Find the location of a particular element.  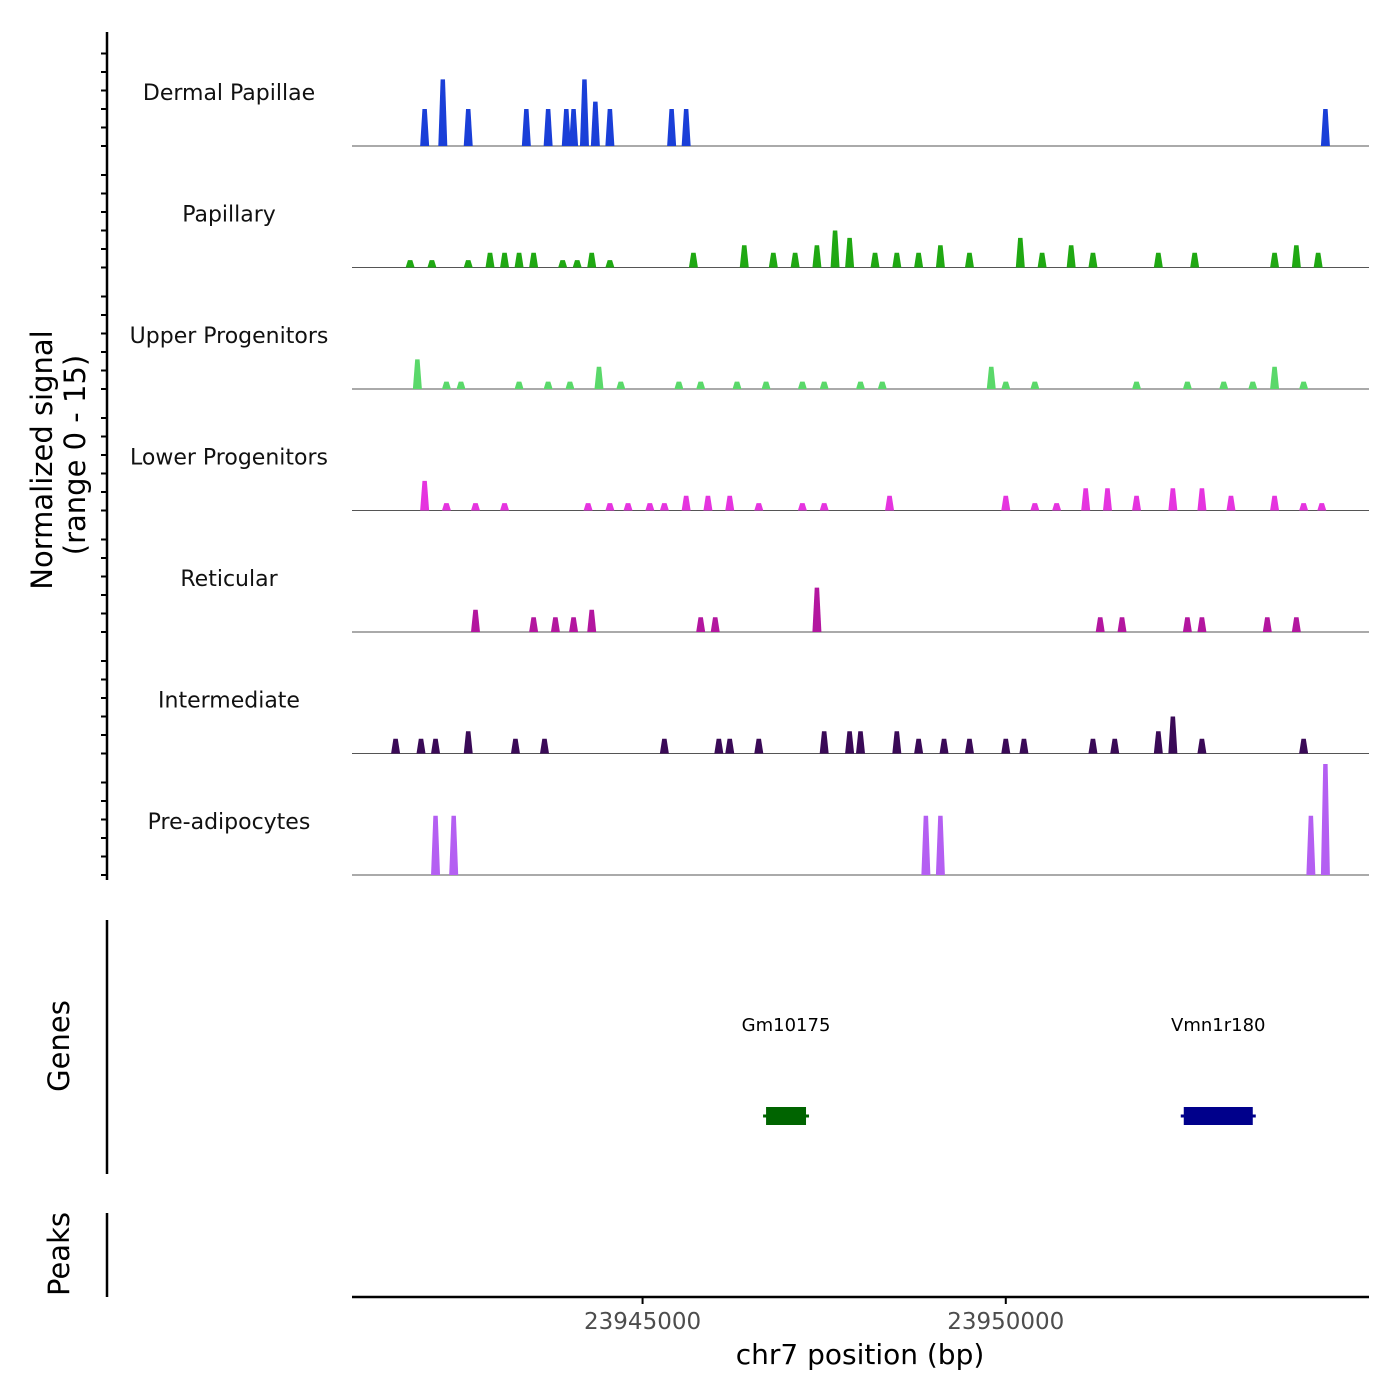

track-lower-progenitors: Lower Progenitors is located at coordinates (749, 478).